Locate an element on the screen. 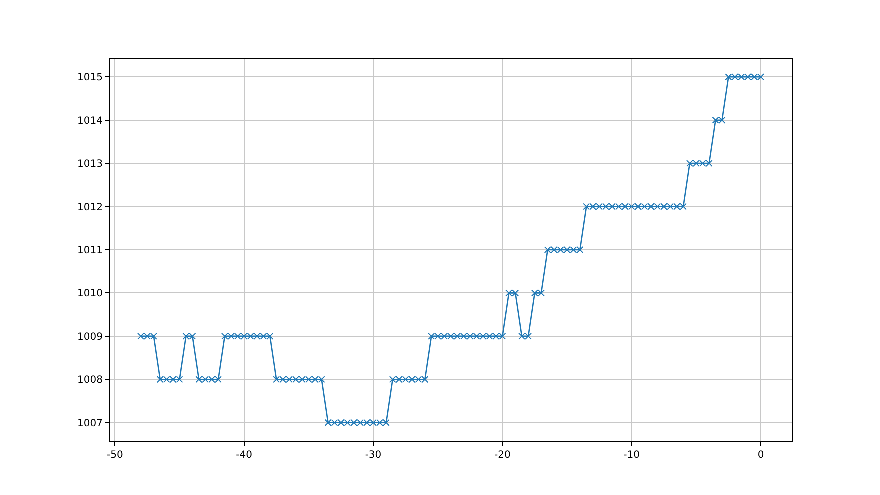  y-tick-label: 1011 is located at coordinates (90, 251).